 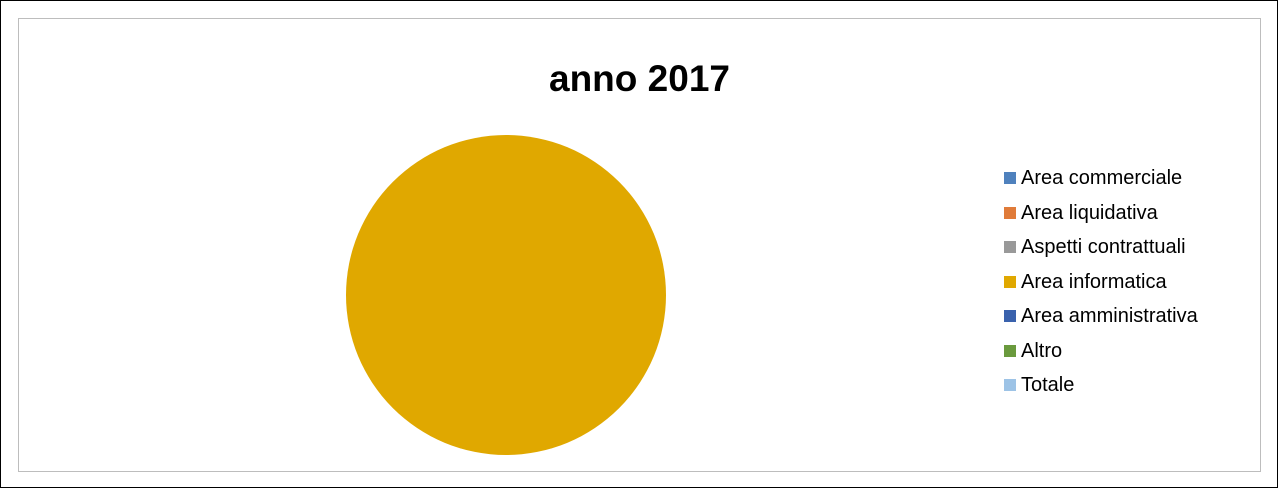 I want to click on legend-label: Aspetti contrattuali, so click(x=1103, y=247).